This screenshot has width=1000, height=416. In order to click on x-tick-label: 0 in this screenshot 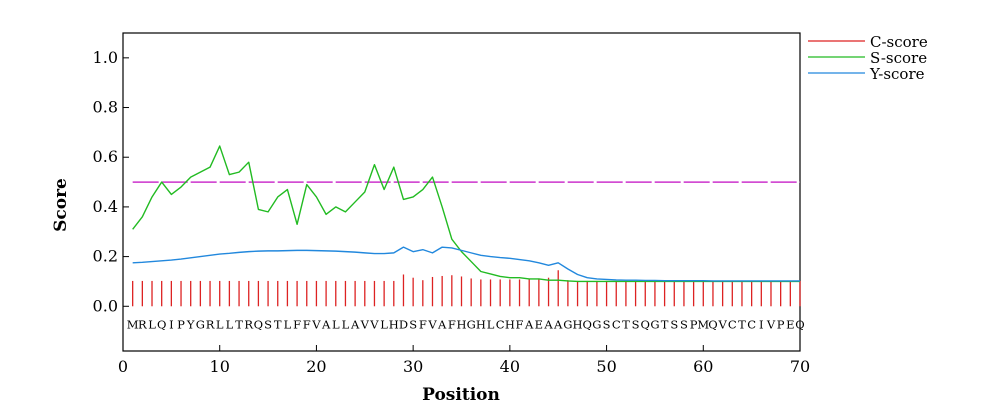, I will do `click(123, 366)`.